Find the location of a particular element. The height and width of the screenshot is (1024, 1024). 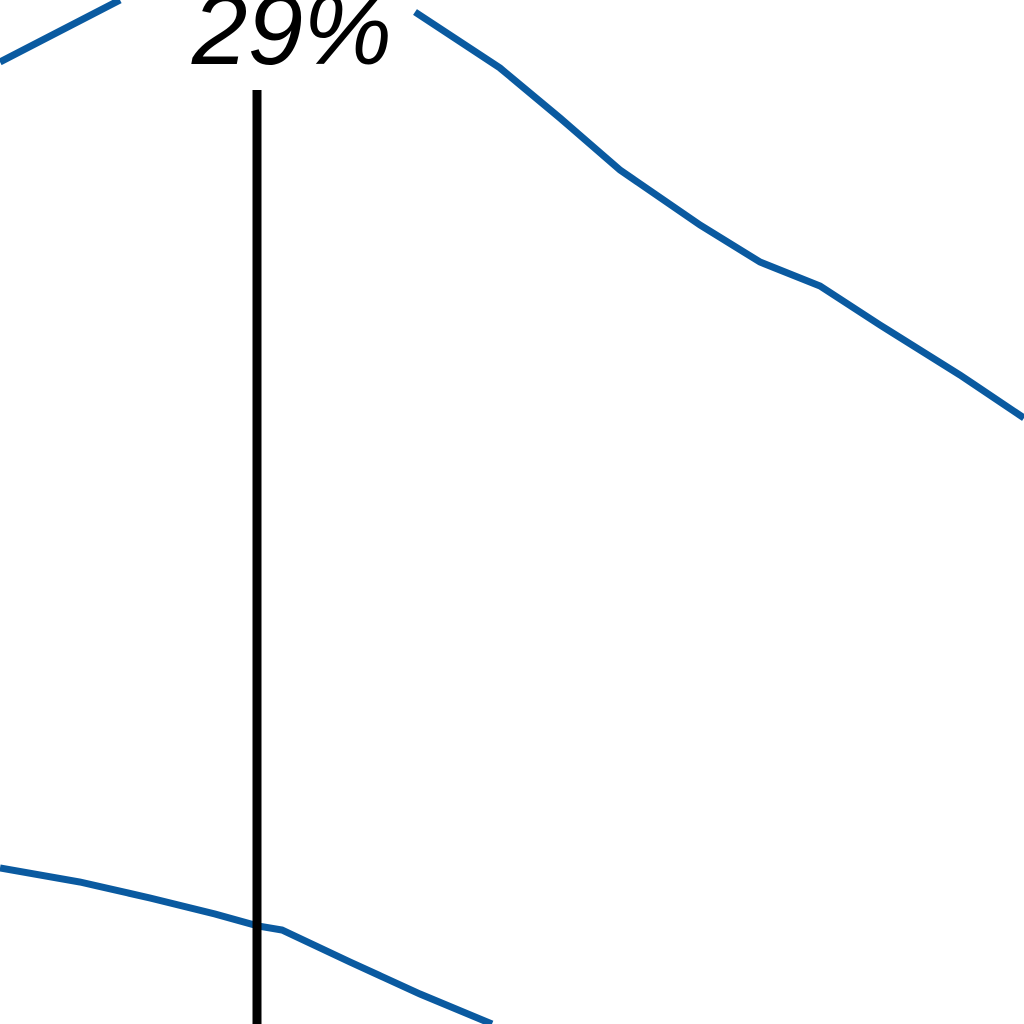

annotation-label: 29% is located at coordinates (291, 43).